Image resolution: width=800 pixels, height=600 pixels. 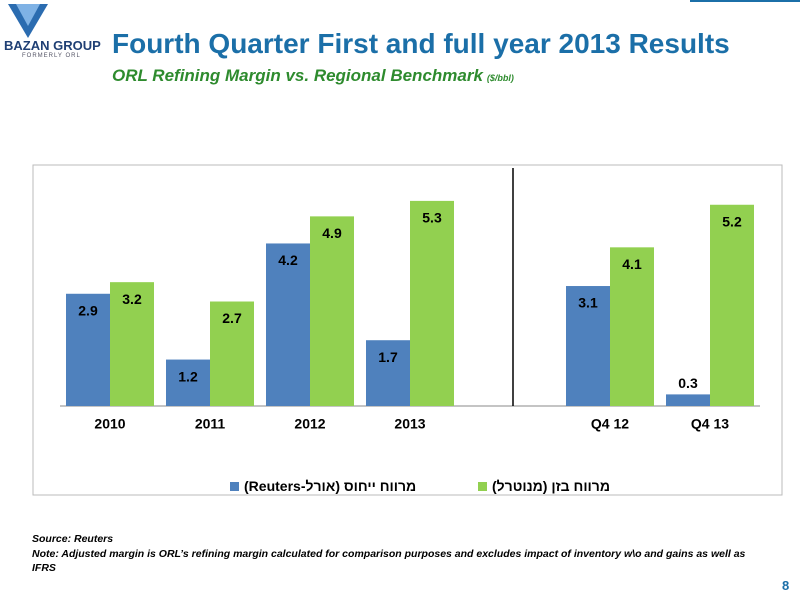 What do you see at coordinates (632, 264) in the screenshot?
I see `data-label: 4.1` at bounding box center [632, 264].